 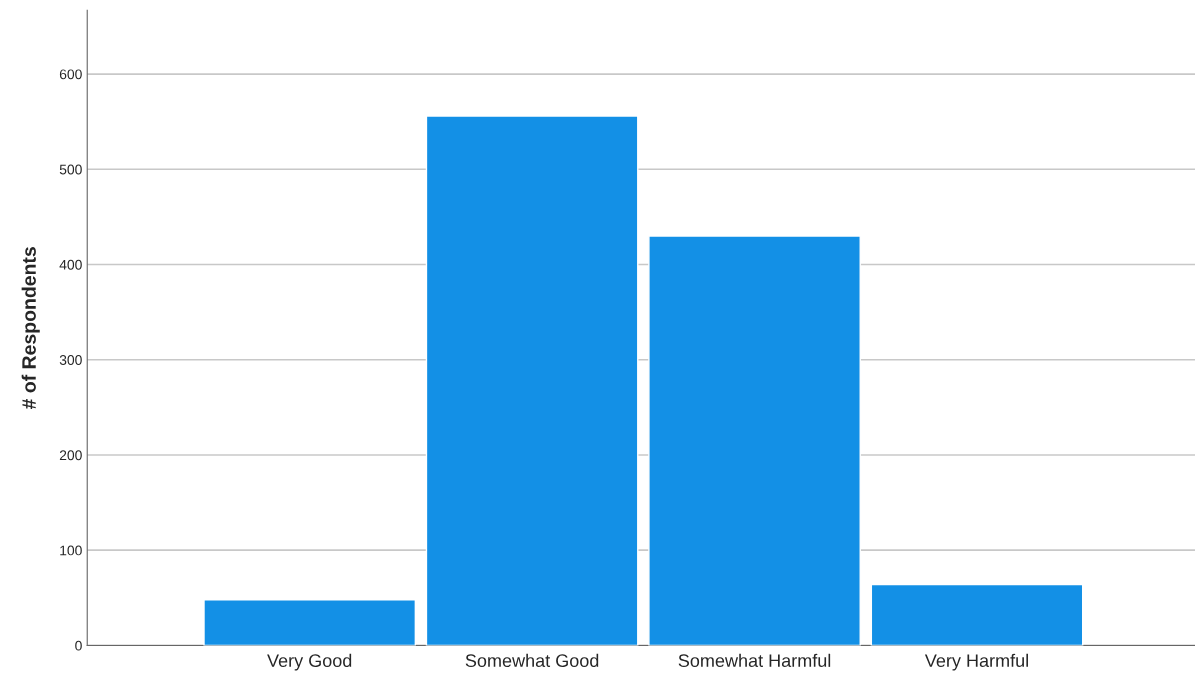 What do you see at coordinates (70, 264) in the screenshot?
I see `y-tick-label: 400` at bounding box center [70, 264].